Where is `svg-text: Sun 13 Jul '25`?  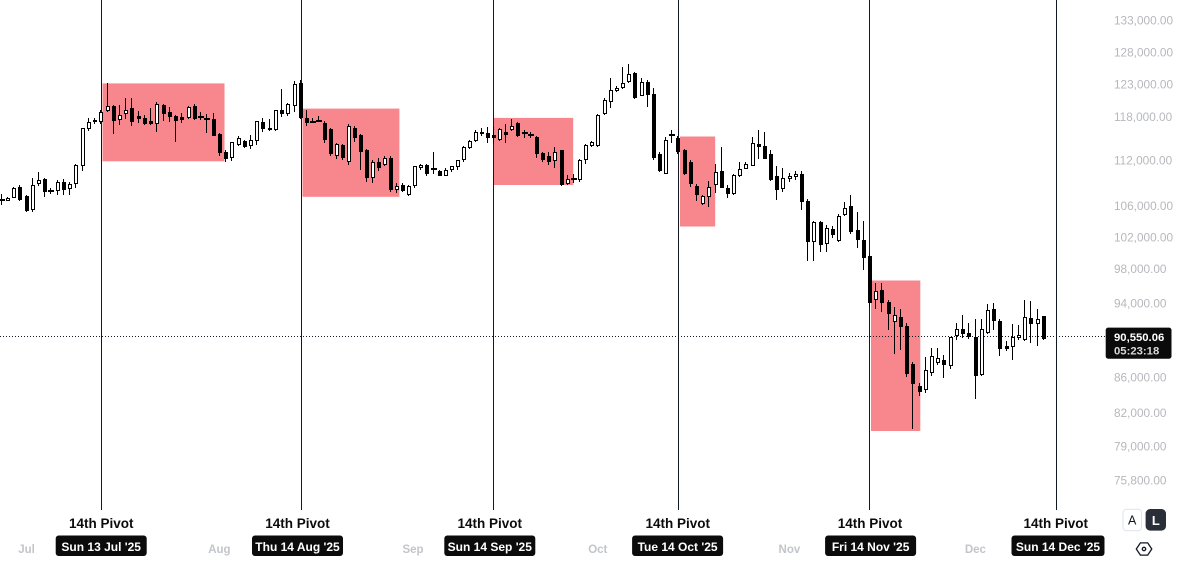 svg-text: Sun 13 Jul '25 is located at coordinates (101, 547).